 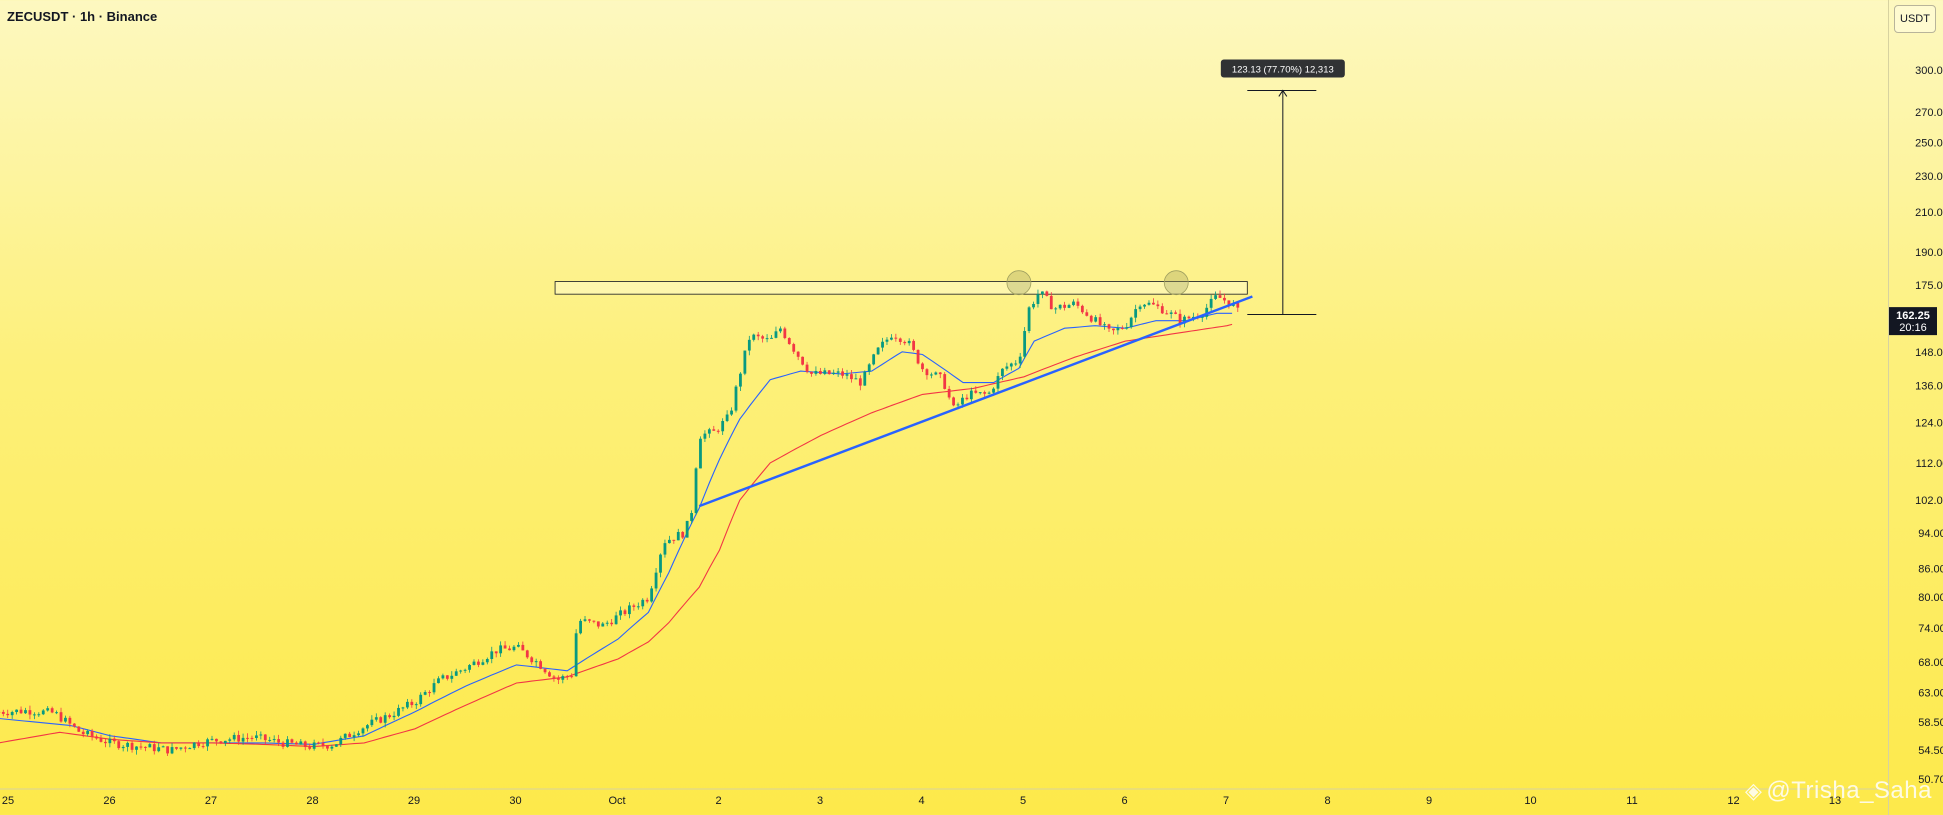 I want to click on x-tick-label: 9, so click(x=1429, y=801).